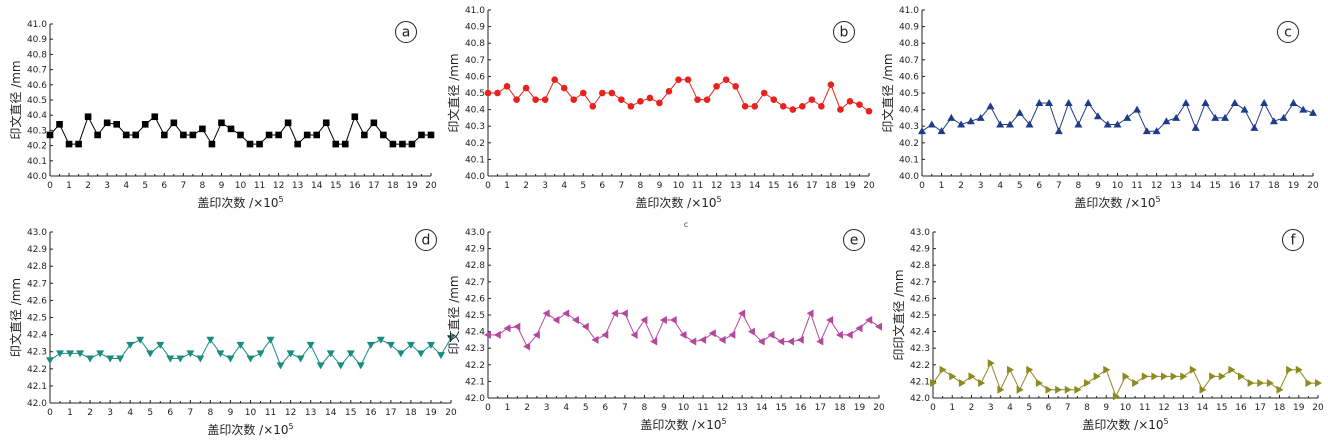 This screenshot has height=444, width=1328. What do you see at coordinates (350, 413) in the screenshot?
I see `x-tick-label: 15` at bounding box center [350, 413].